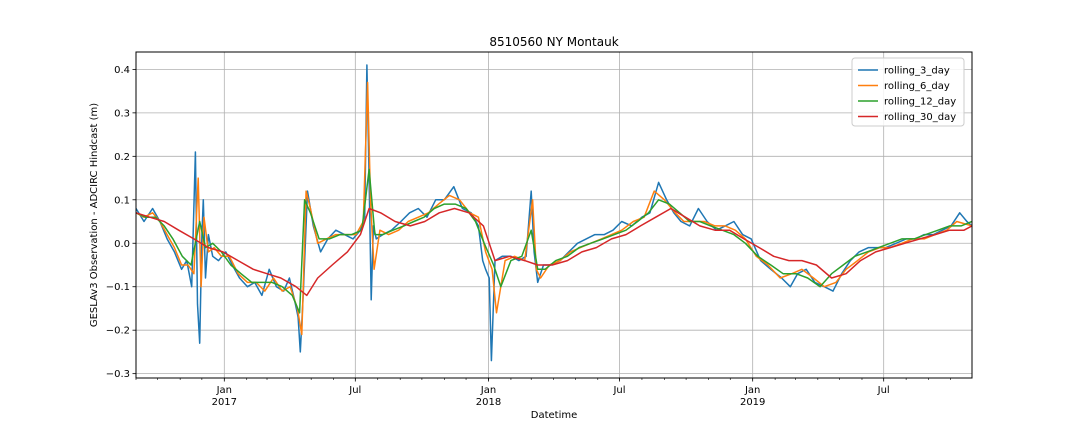 This screenshot has height=432, width=1080. Describe the element at coordinates (920, 102) in the screenshot. I see `legend-label: rolling_12_day` at that location.